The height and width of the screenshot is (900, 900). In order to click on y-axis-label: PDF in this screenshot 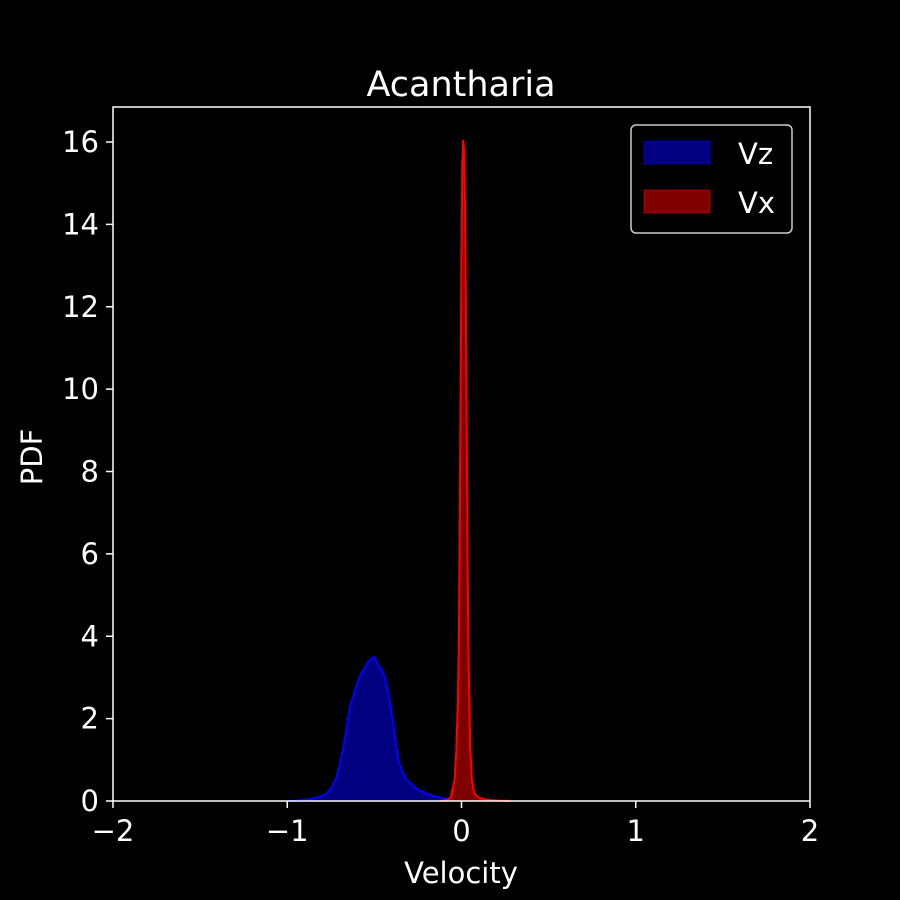, I will do `click(32, 457)`.